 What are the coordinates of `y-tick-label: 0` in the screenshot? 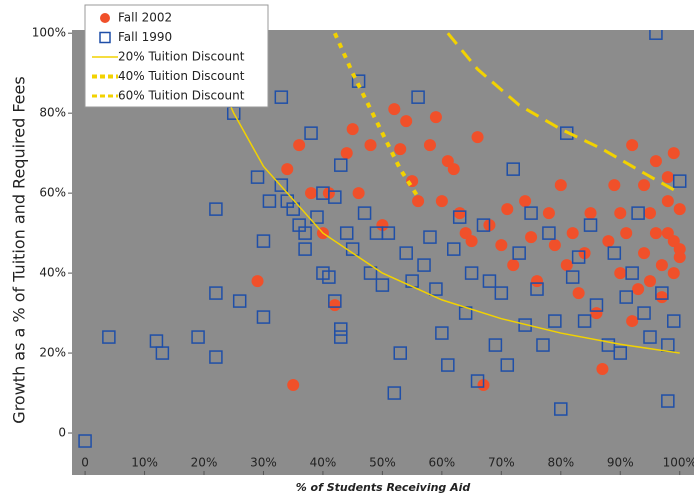 It's located at (62, 433).